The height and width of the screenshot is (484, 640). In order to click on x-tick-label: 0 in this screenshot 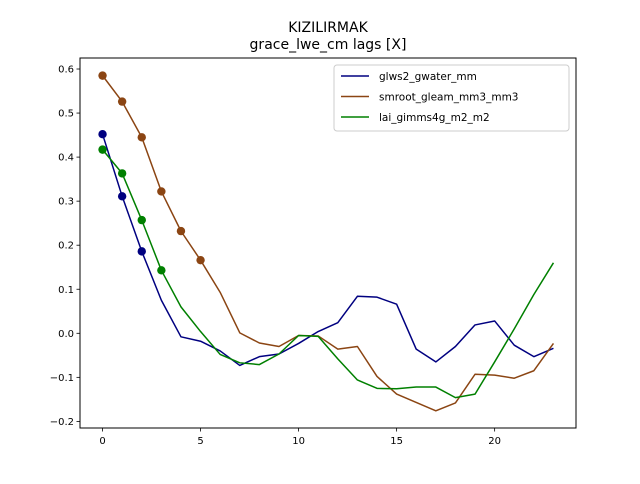, I will do `click(102, 441)`.